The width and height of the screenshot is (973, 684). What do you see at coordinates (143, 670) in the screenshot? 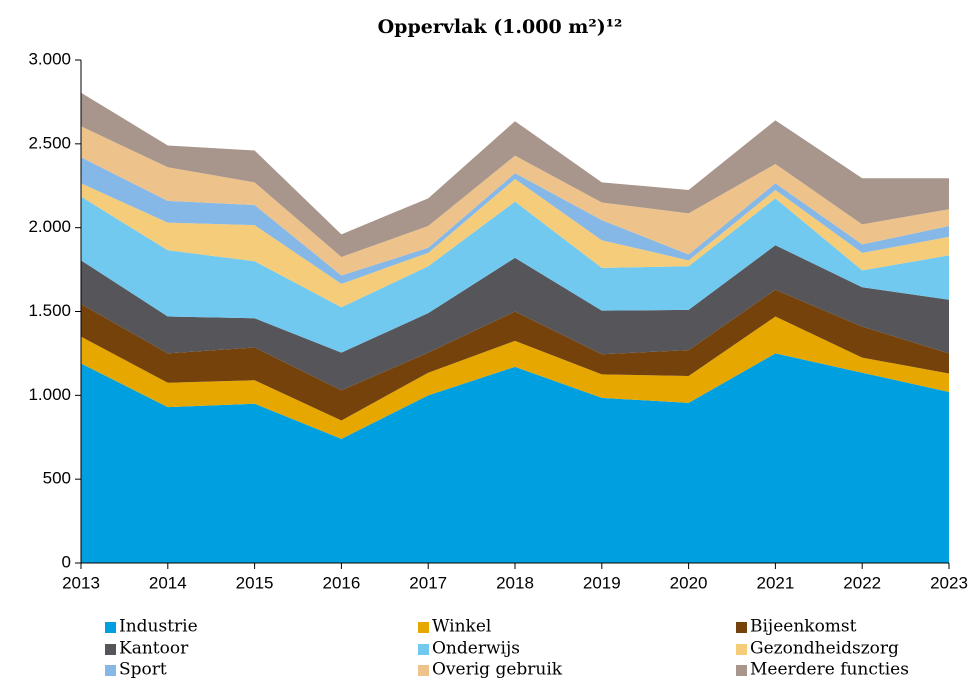
I see `legend-label: Sport` at bounding box center [143, 670].